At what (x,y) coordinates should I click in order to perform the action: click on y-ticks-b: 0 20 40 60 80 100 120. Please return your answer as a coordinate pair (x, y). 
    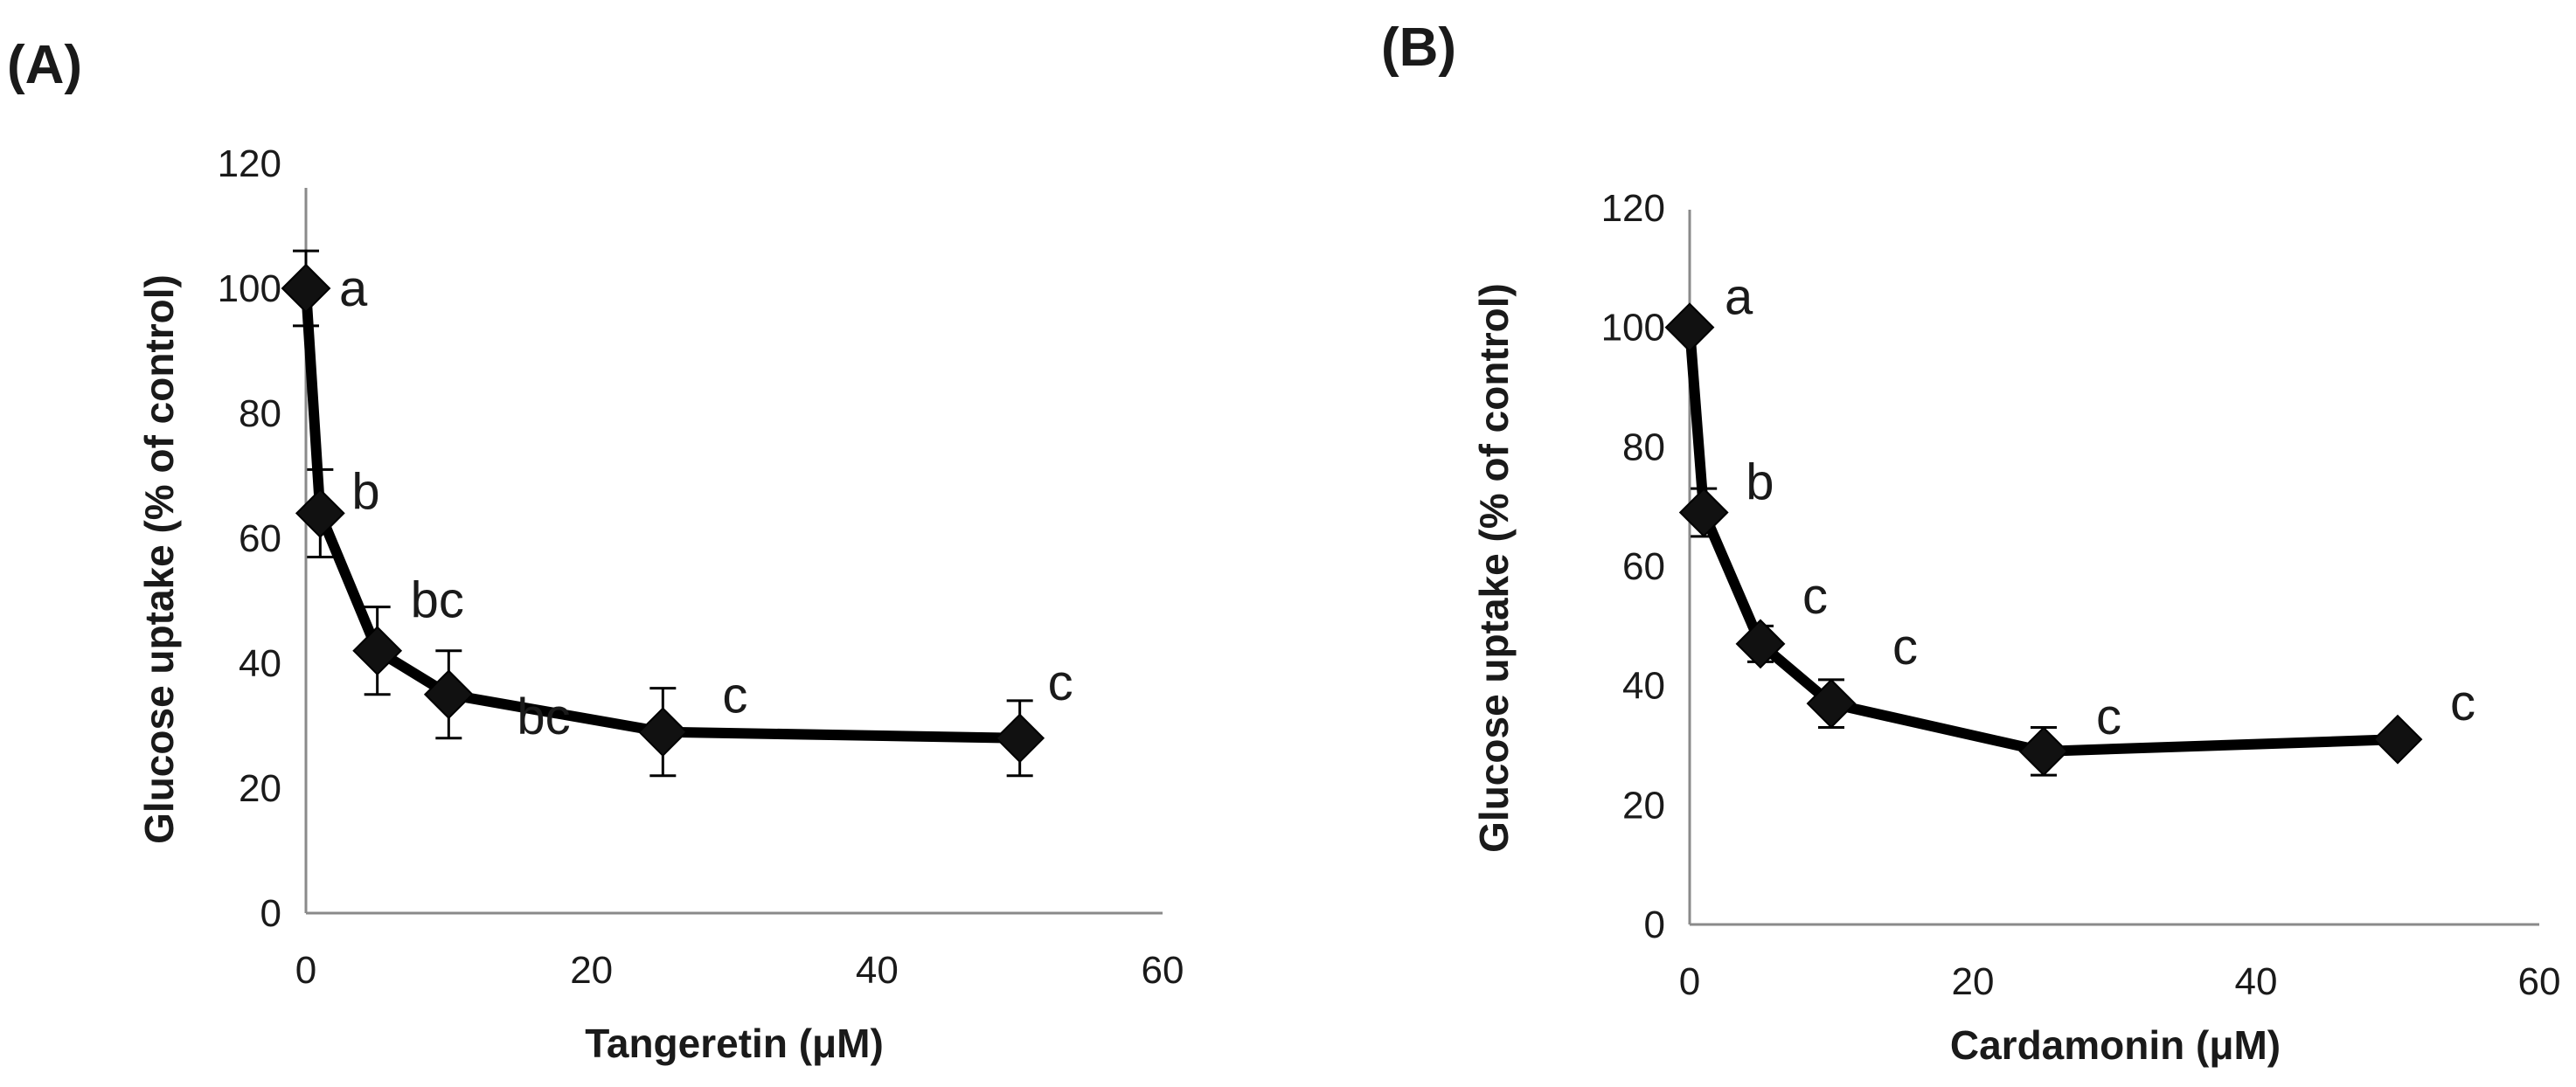
    Looking at the image, I should click on (1633, 566).